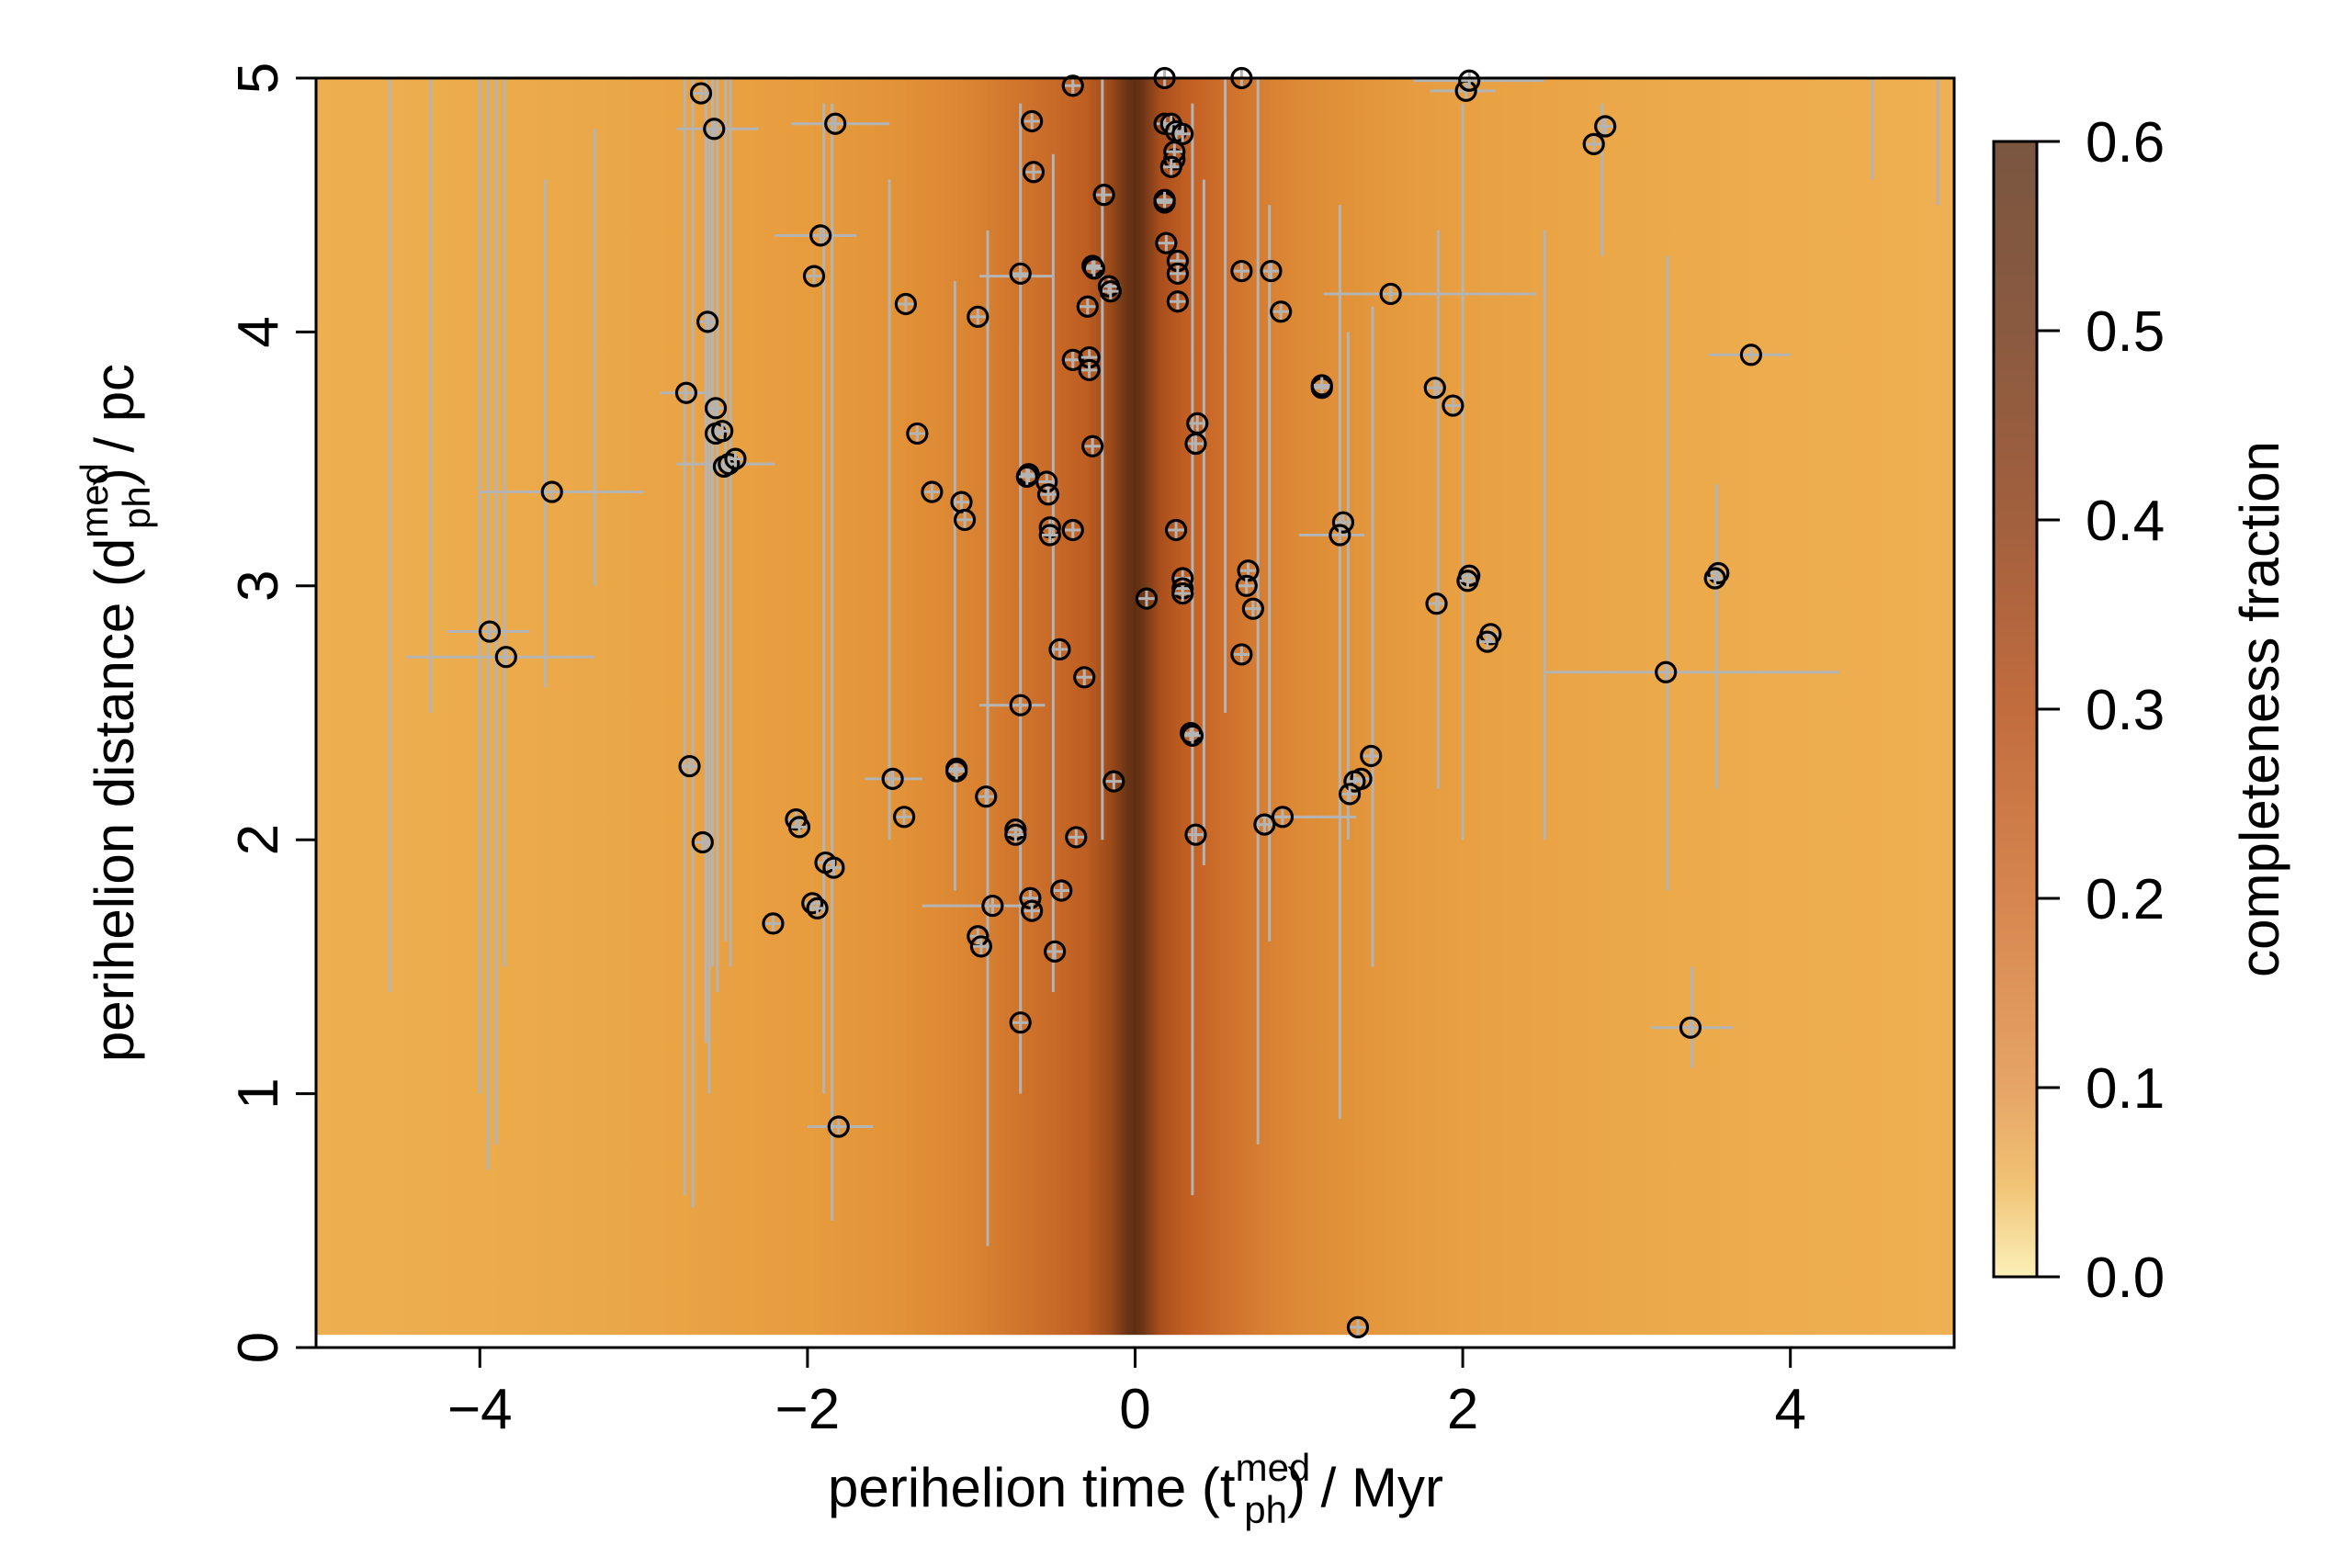 This screenshot has height=1568, width=2352. I want to click on y-tick-label: 5, so click(258, 78).